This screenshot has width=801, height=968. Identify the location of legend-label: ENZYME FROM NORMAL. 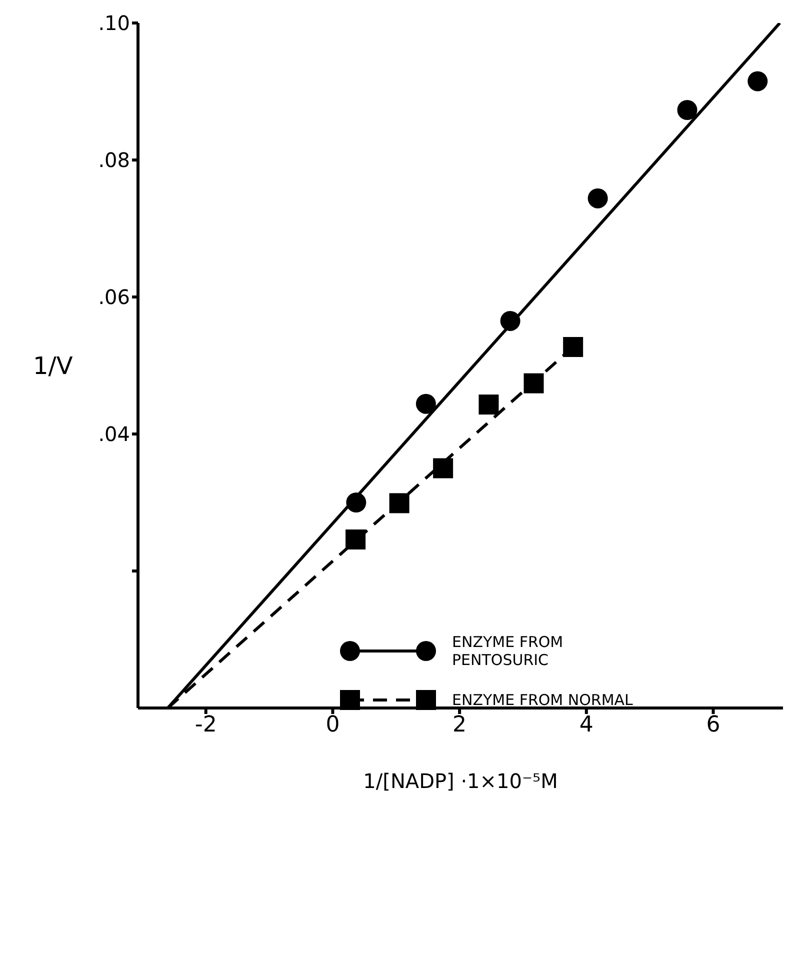
(543, 700).